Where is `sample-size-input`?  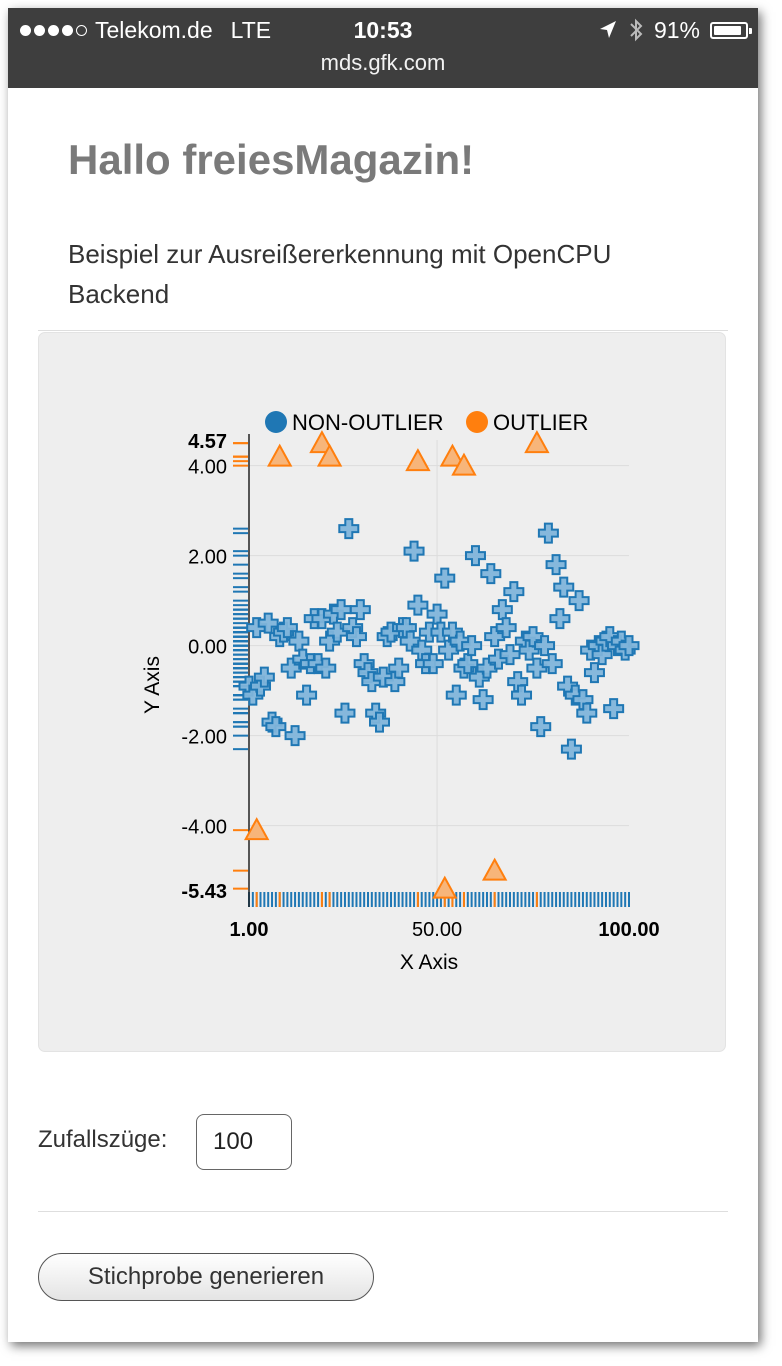 sample-size-input is located at coordinates (244, 1142).